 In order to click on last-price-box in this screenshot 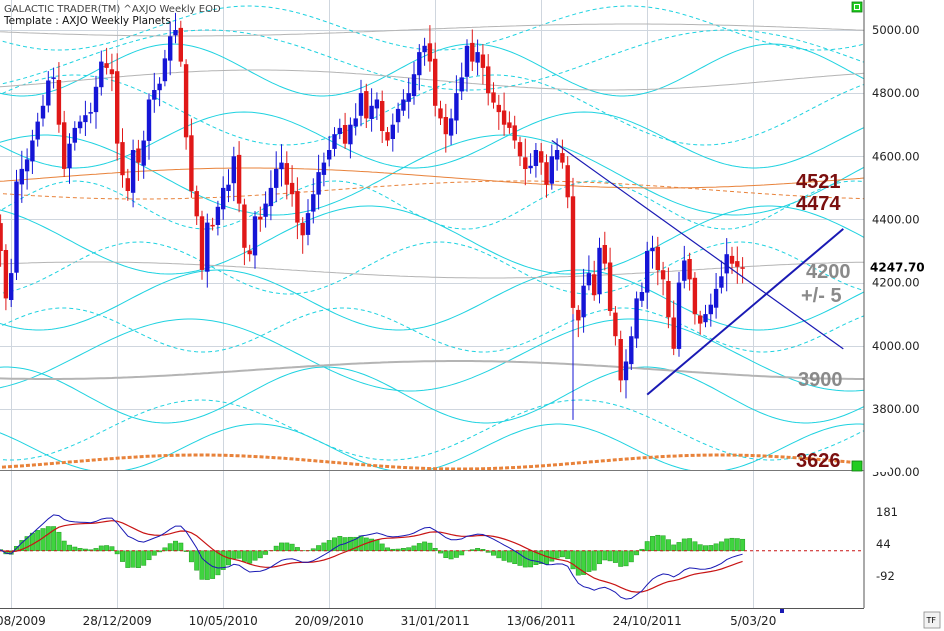, I will do `click(878, 465)`.